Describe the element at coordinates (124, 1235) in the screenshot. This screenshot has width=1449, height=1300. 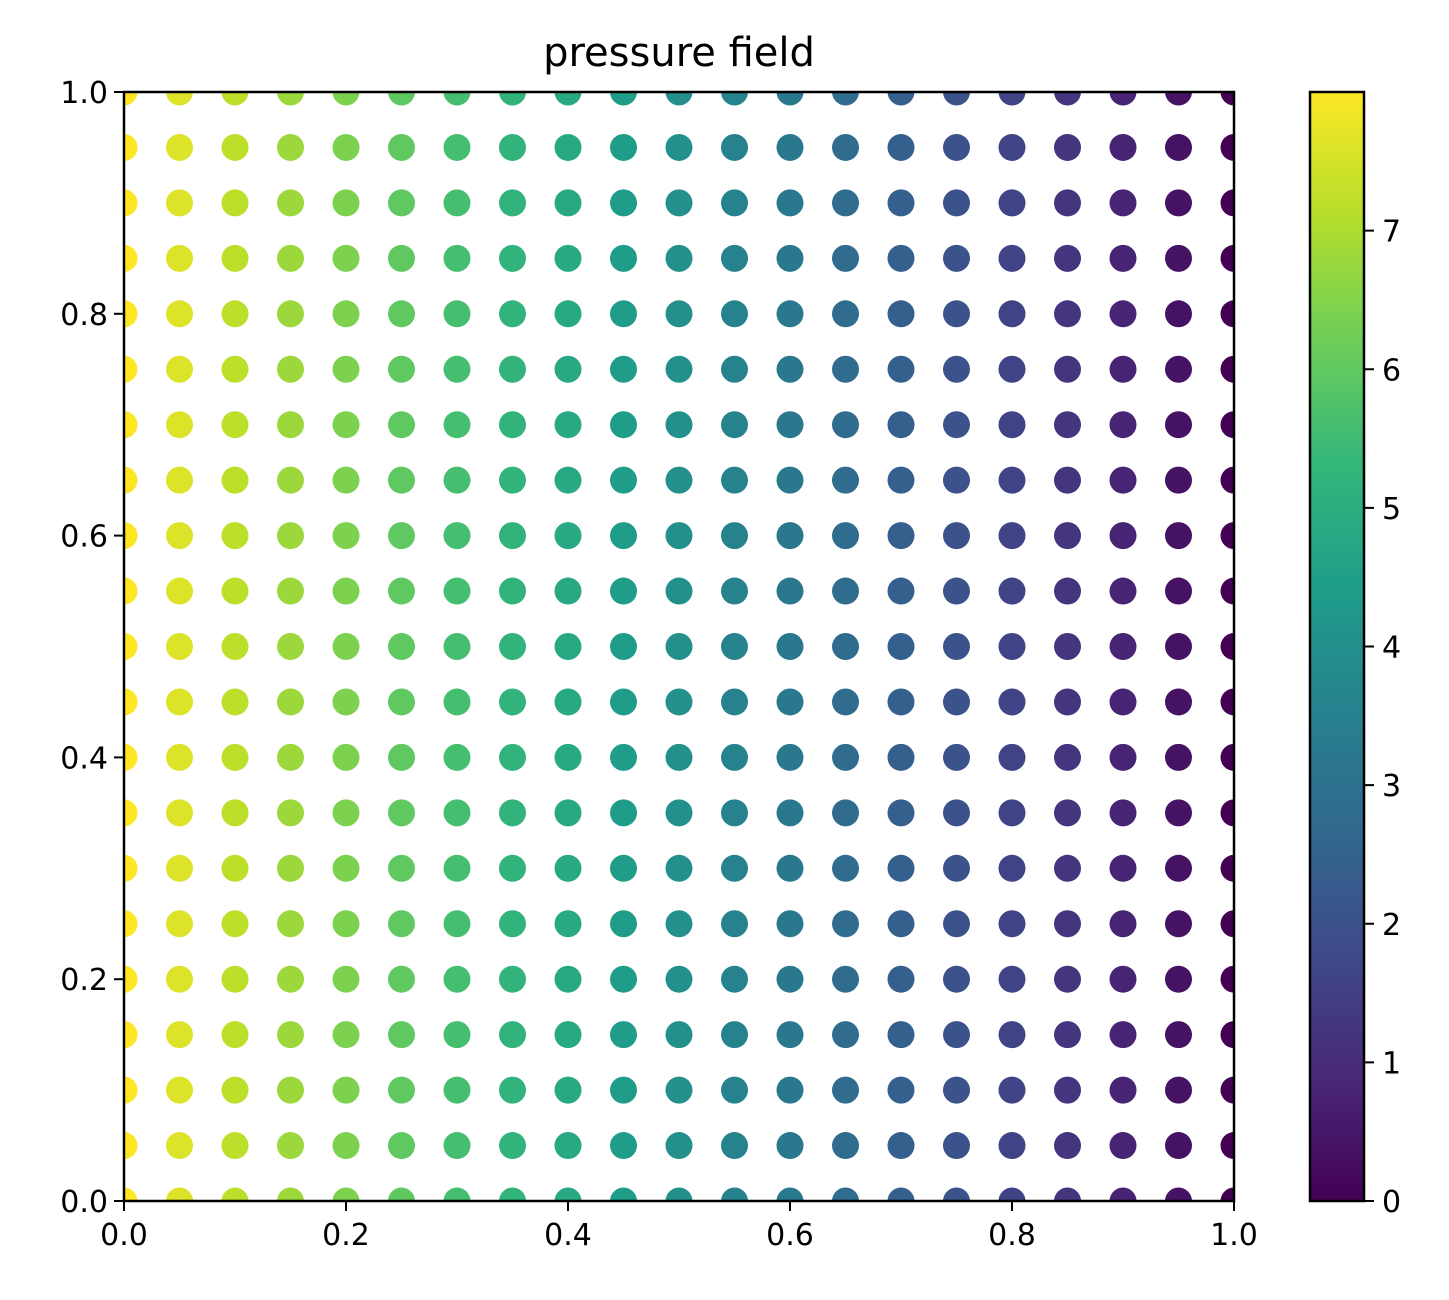
I see `x-tick-label: 0.0` at that location.